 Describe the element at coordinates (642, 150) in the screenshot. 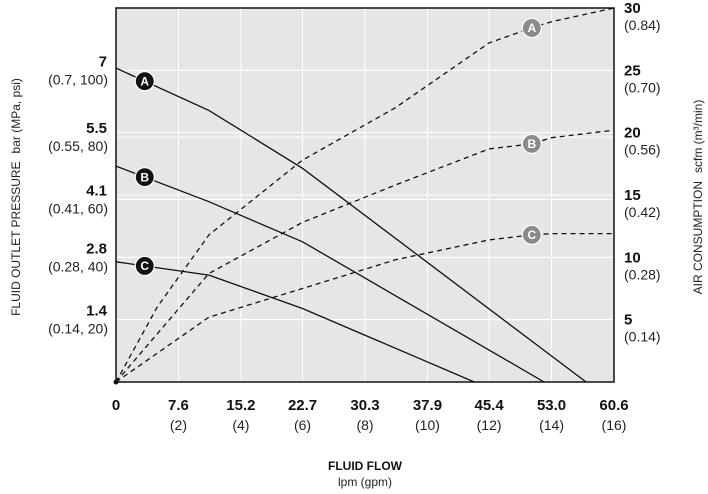

I see `y-right-tick-sublabel: (0.56)` at that location.